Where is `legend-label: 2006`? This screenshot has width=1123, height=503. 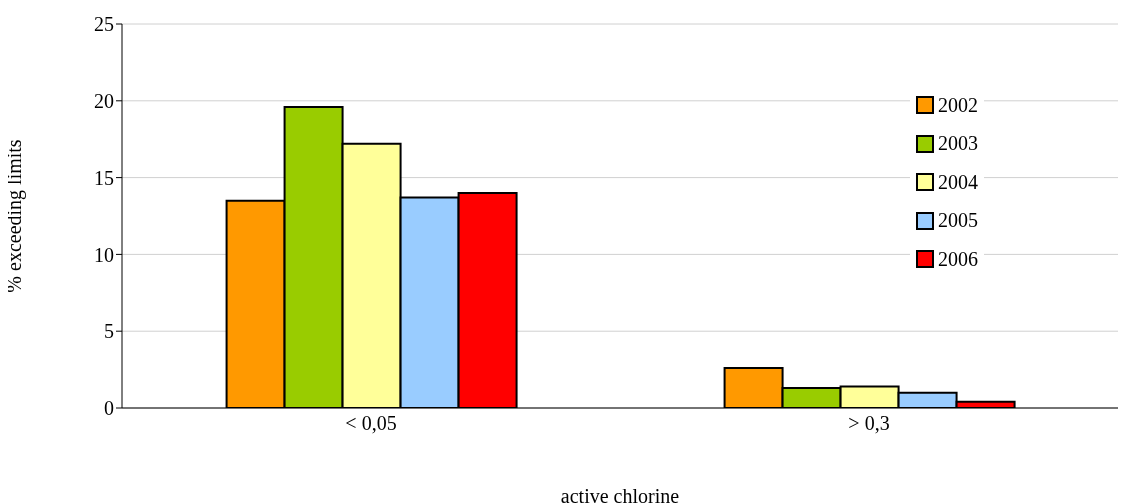
legend-label: 2006 is located at coordinates (958, 259).